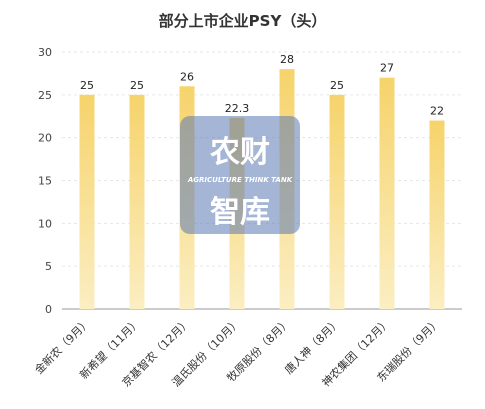  I want to click on watermark-line1: 农财, so click(239, 152).